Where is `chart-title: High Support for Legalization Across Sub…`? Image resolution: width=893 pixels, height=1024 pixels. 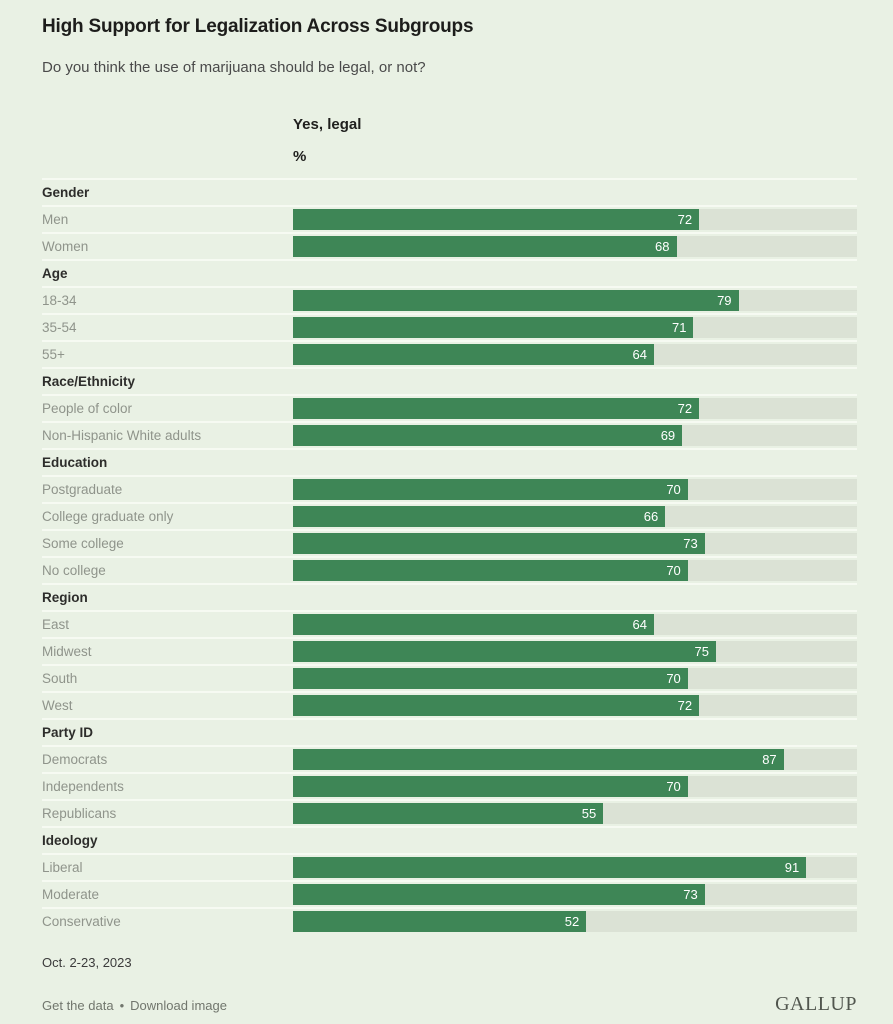
chart-title: High Support for Legalization Across Sub… is located at coordinates (258, 26).